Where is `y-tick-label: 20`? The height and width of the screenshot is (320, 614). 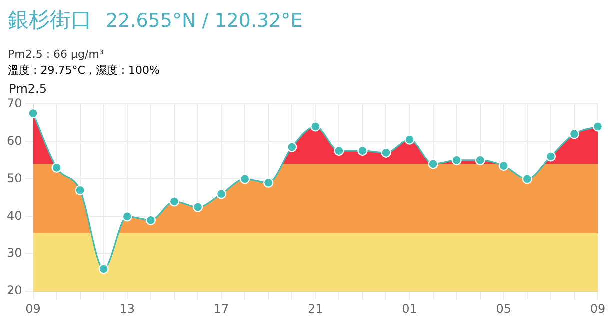
y-tick-label: 20 is located at coordinates (14, 291).